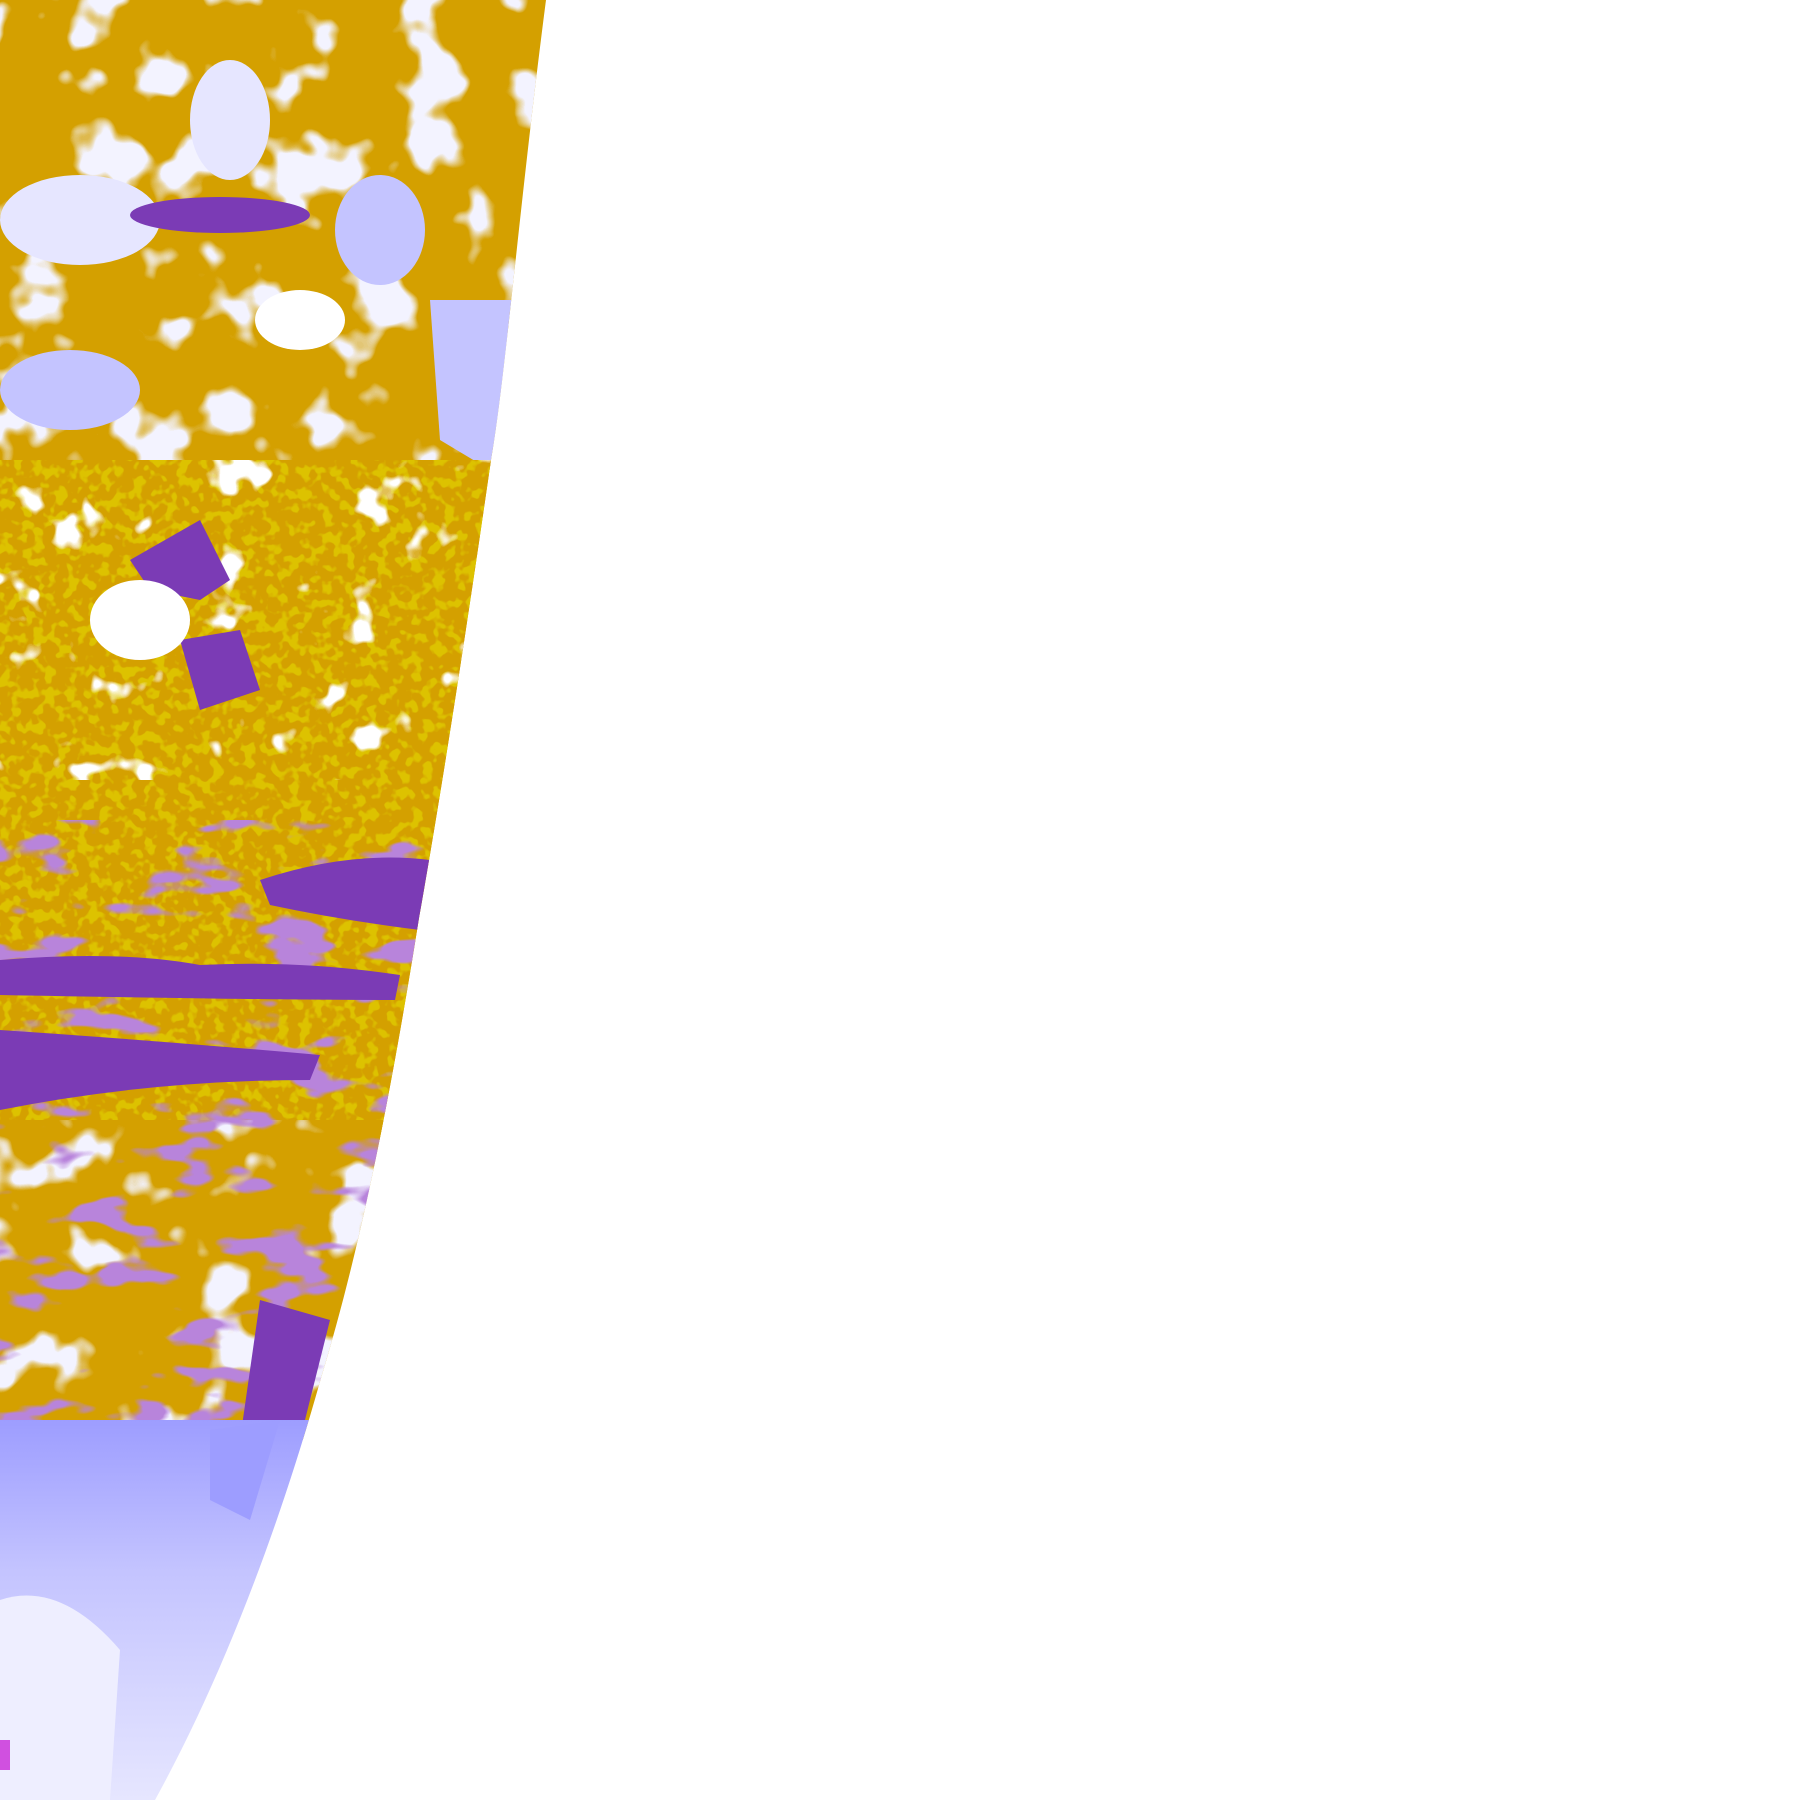  Describe the element at coordinates (5, 1755) in the screenshot. I see `magenta-patch` at that location.